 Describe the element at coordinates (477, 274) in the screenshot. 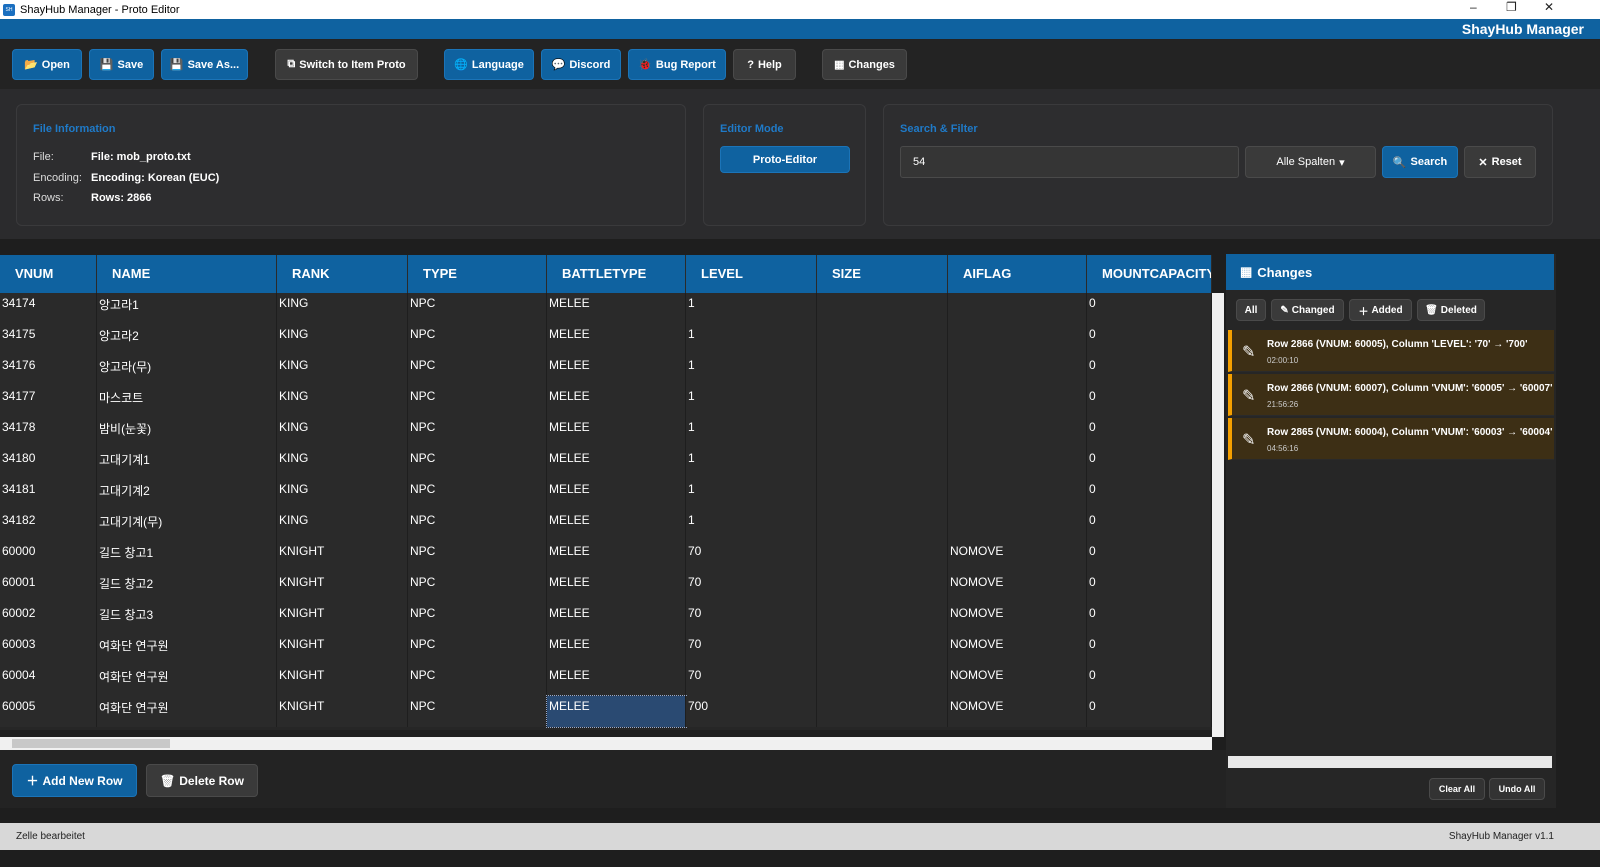

I see `column-header: TYPE` at that location.